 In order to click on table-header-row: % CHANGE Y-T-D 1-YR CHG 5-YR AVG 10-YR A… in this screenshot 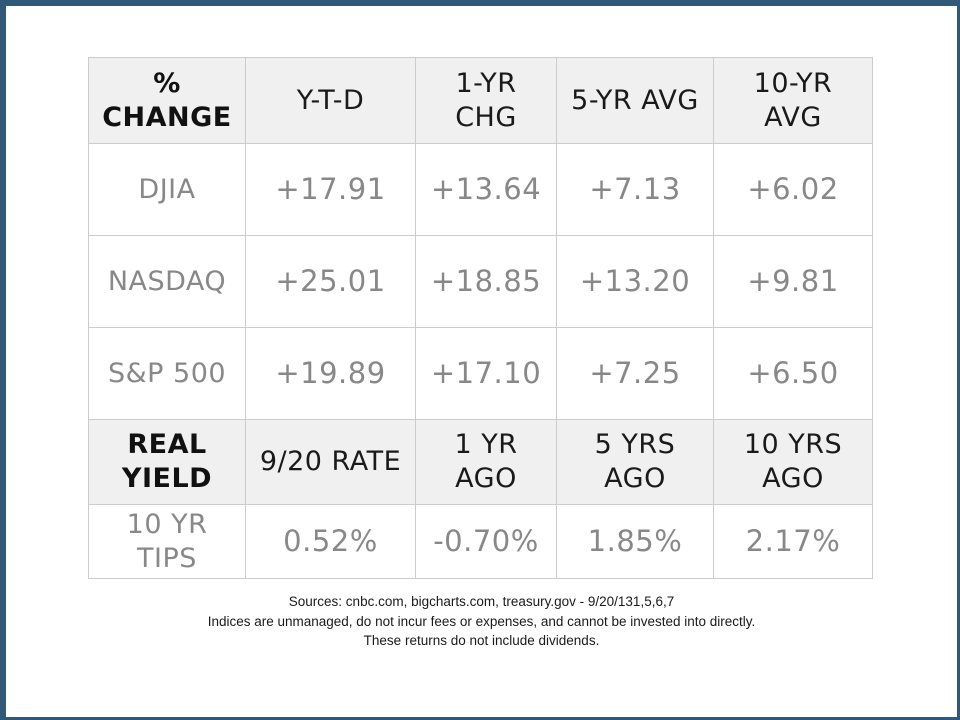, I will do `click(480, 100)`.